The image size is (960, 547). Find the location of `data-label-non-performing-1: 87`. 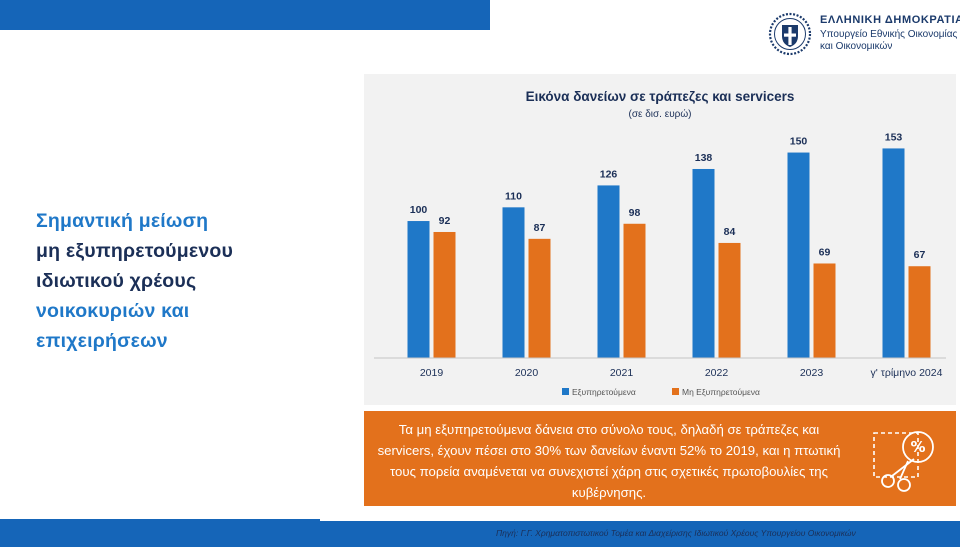

data-label-non-performing-1: 87 is located at coordinates (540, 228).